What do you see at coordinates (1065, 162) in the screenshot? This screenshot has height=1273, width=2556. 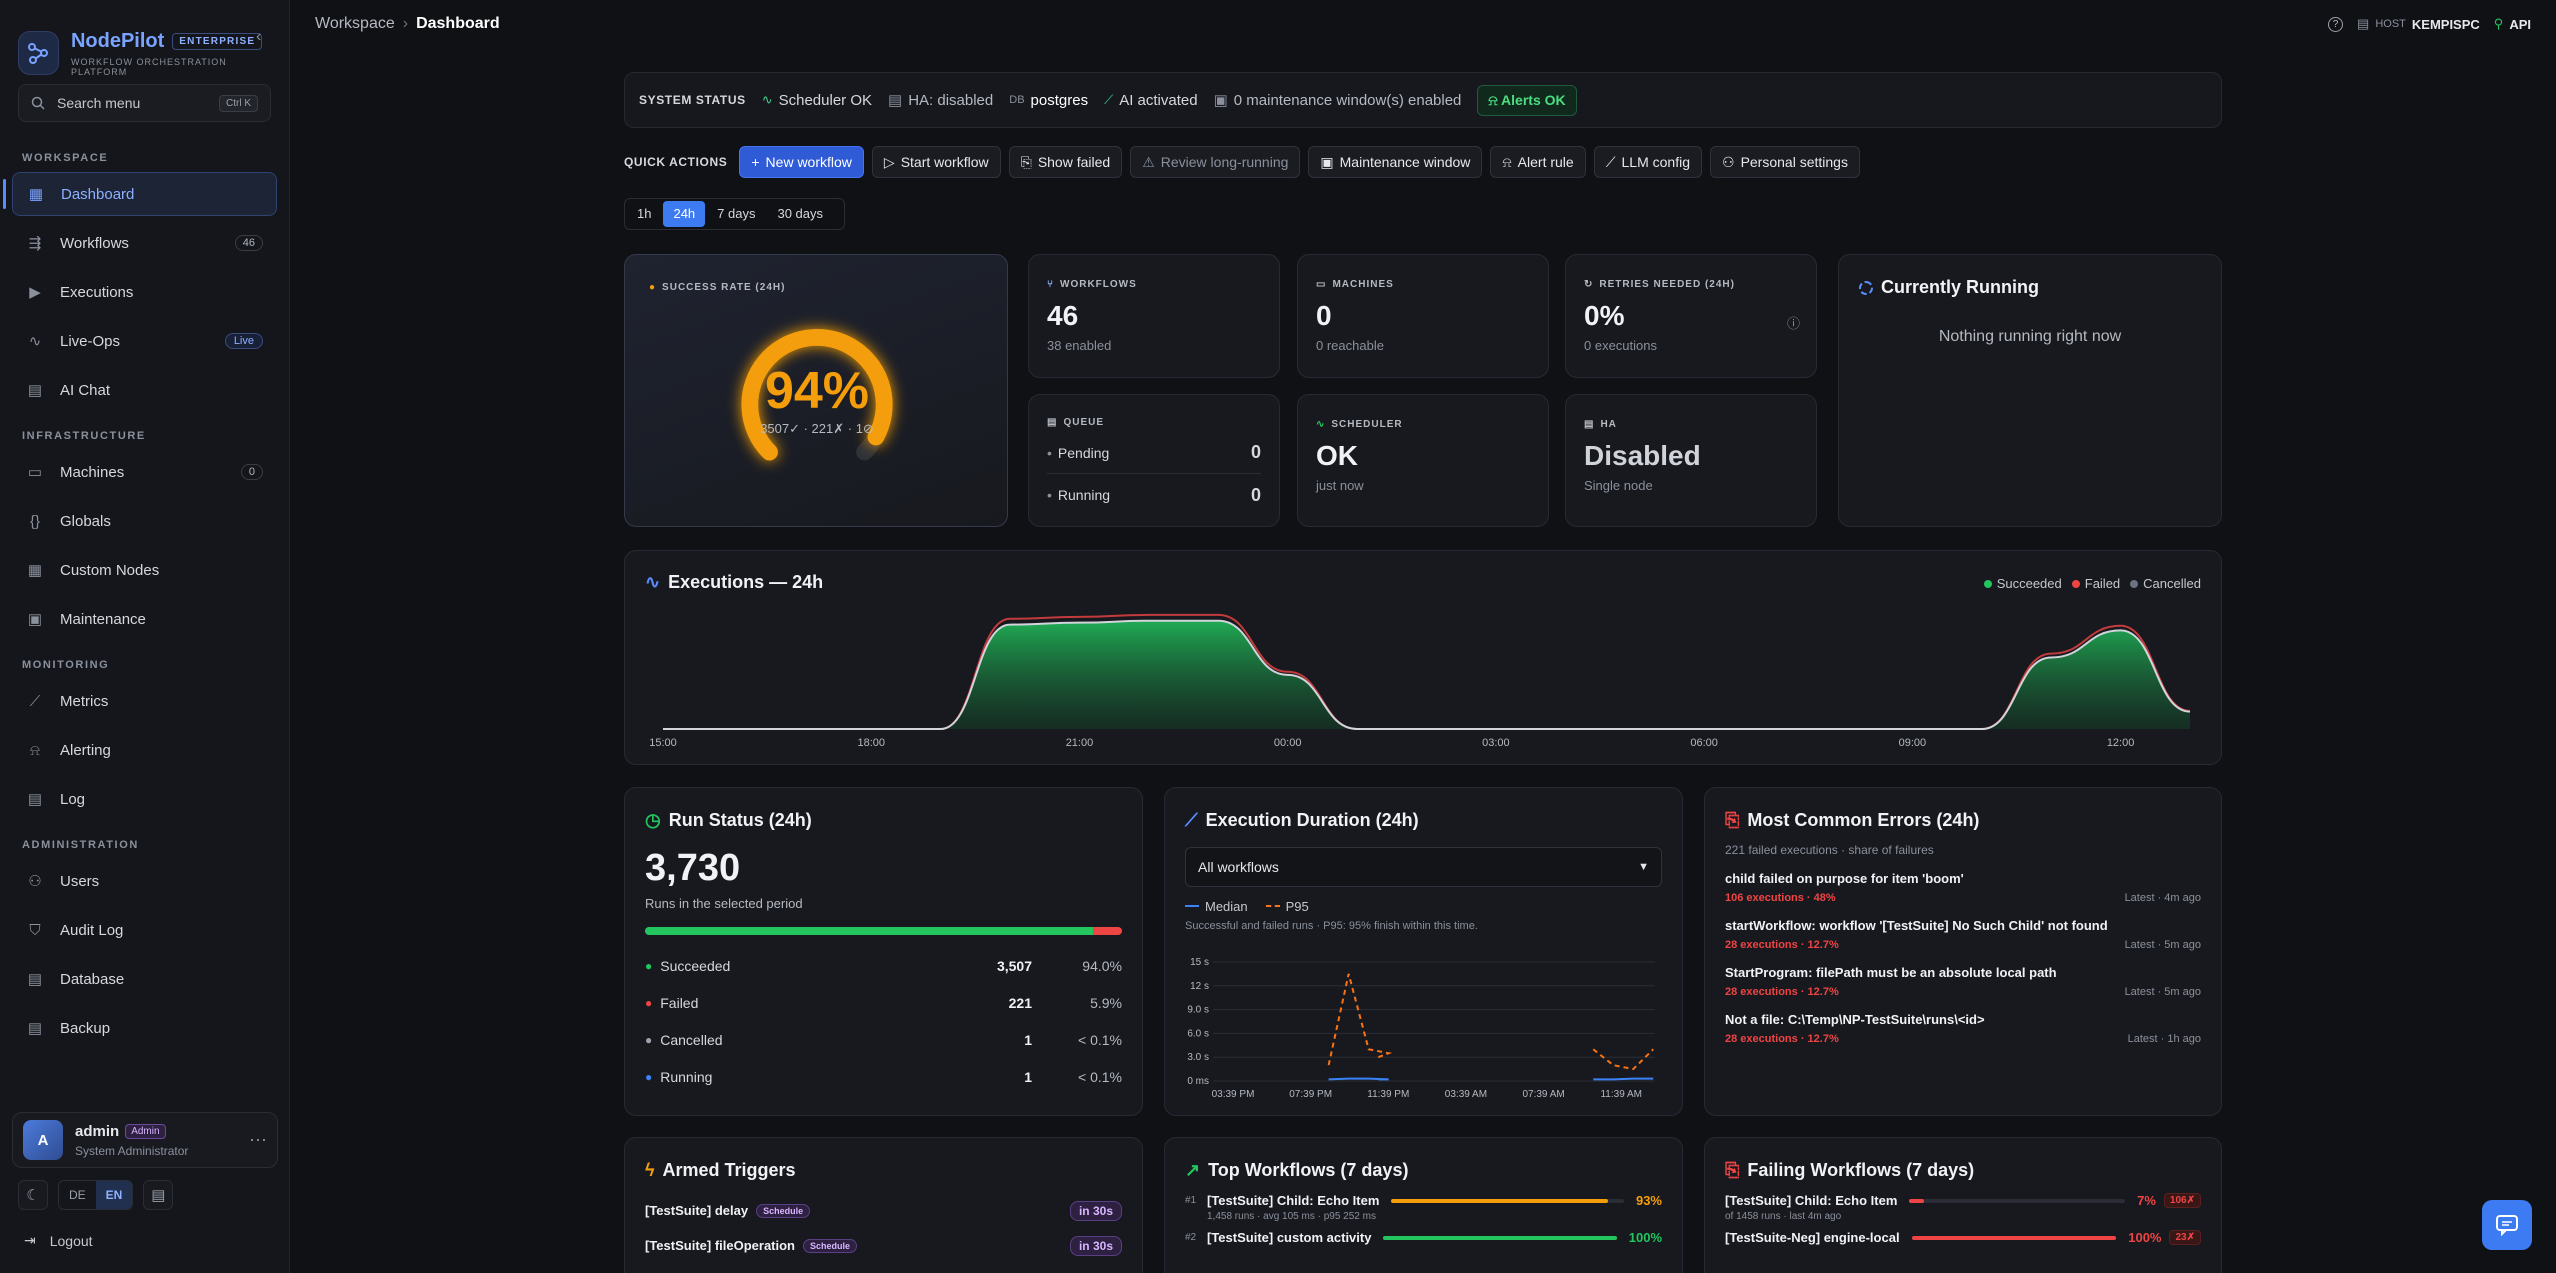 I see `show-failed-button: ⎘ Show failed` at bounding box center [1065, 162].